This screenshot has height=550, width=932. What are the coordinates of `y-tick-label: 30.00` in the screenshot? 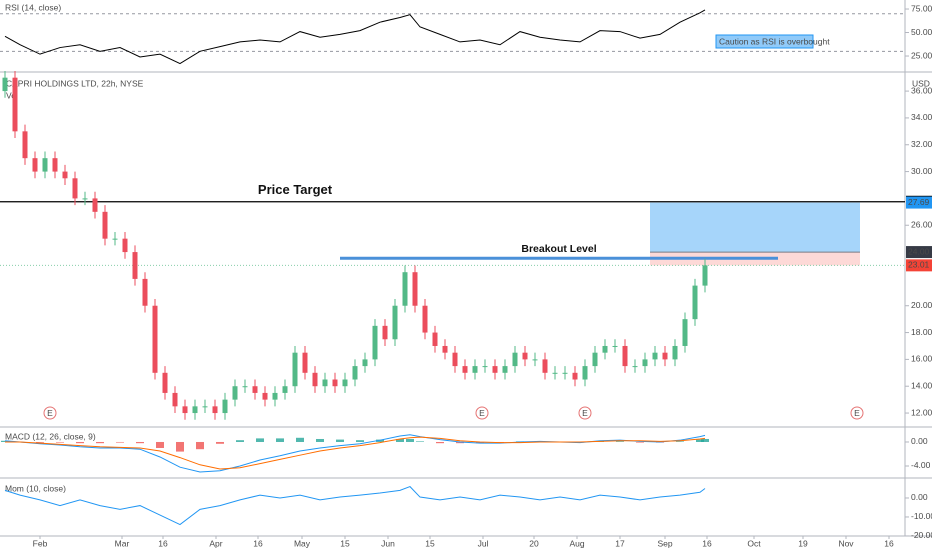 It's located at (921, 171).